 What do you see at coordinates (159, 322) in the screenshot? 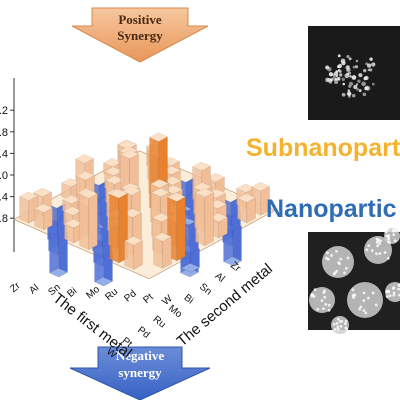
I see `x-tick-label: Ru` at bounding box center [159, 322].